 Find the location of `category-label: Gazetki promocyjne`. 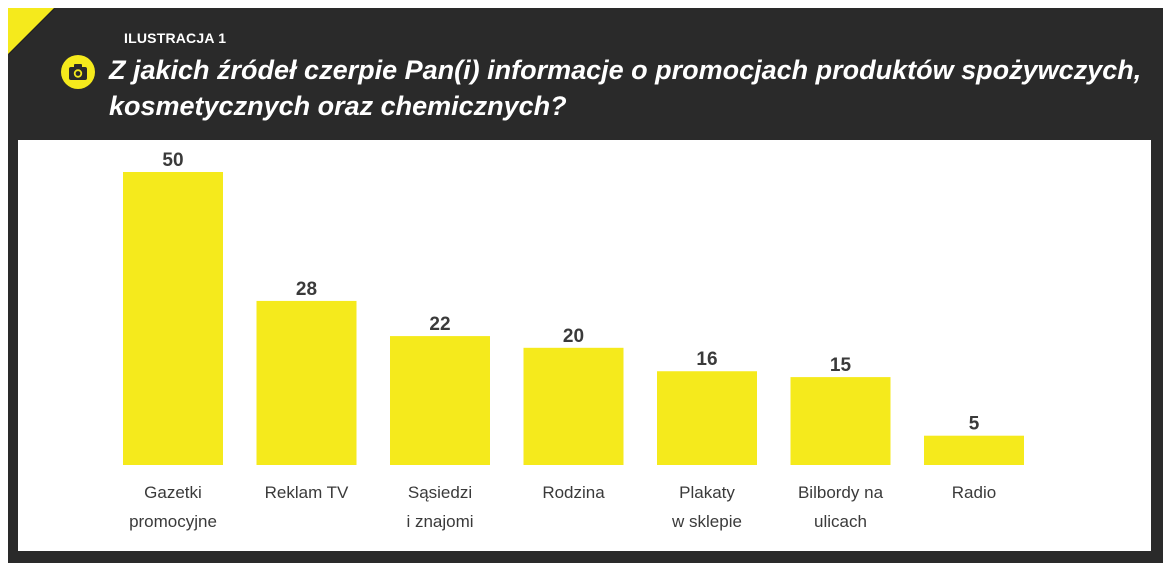

category-label: Gazetki promocyjne is located at coordinates (173, 507).